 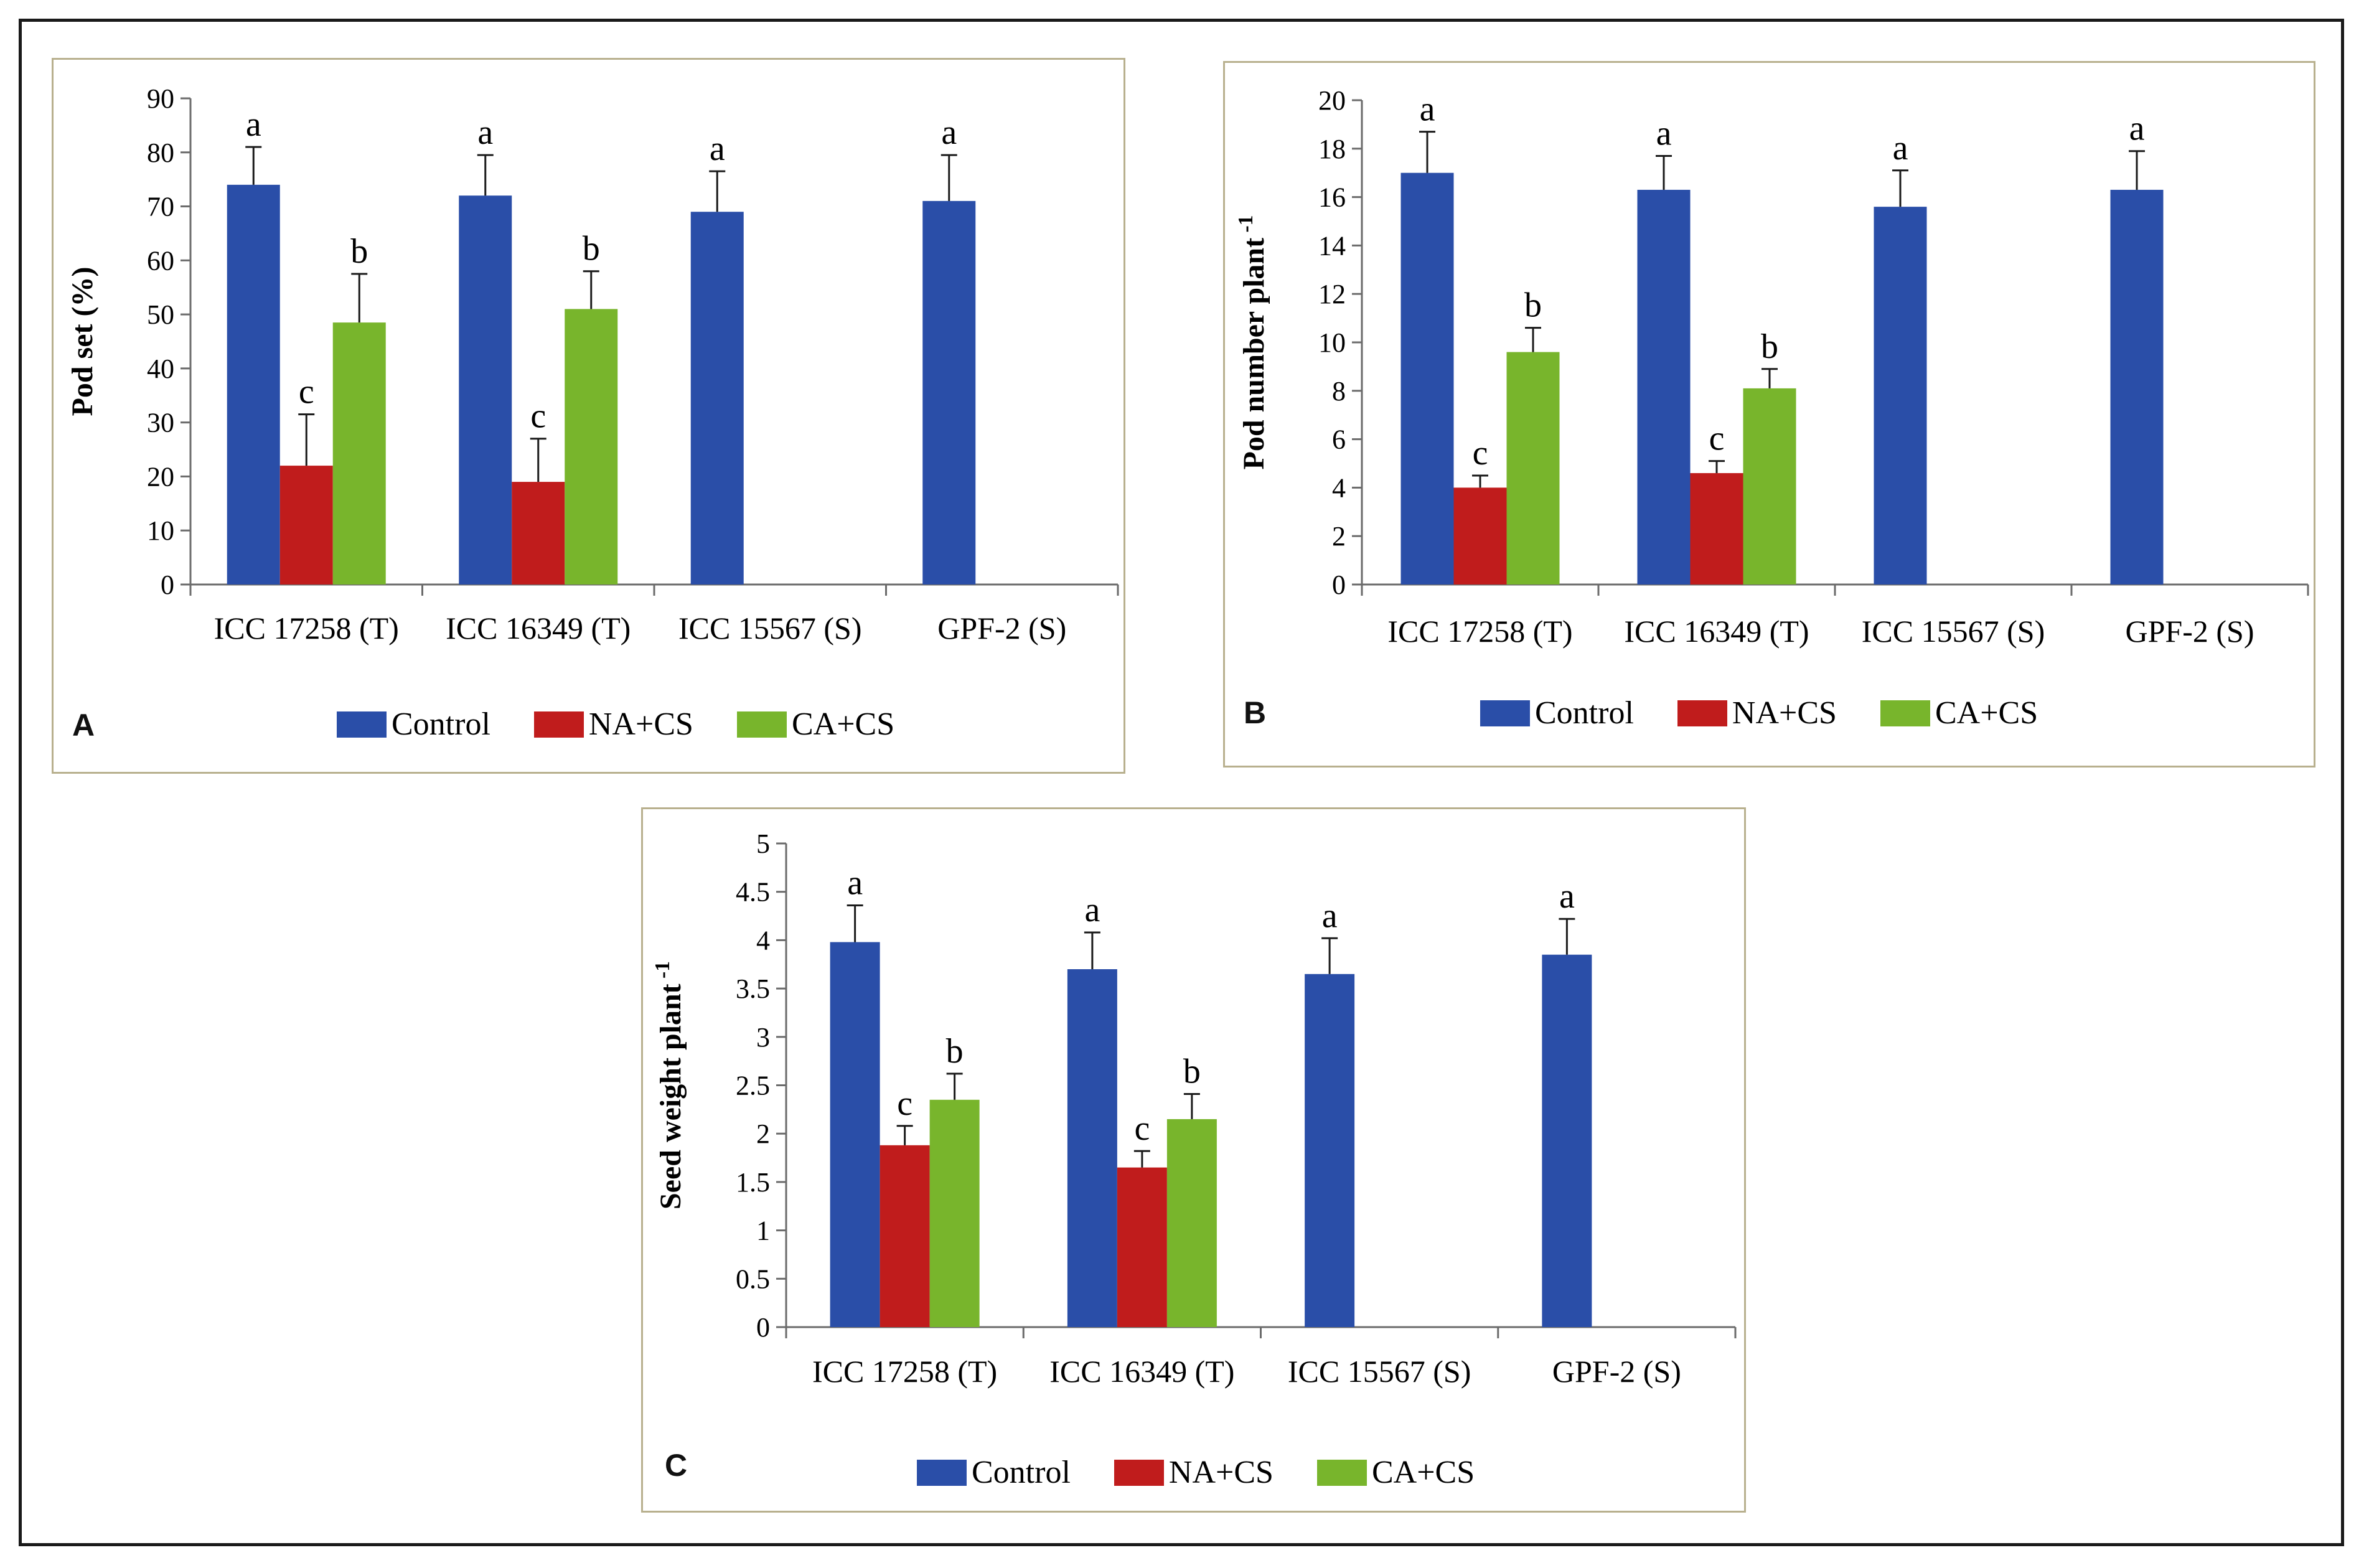 What do you see at coordinates (1339, 391) in the screenshot?
I see `y-tick-label: 8` at bounding box center [1339, 391].